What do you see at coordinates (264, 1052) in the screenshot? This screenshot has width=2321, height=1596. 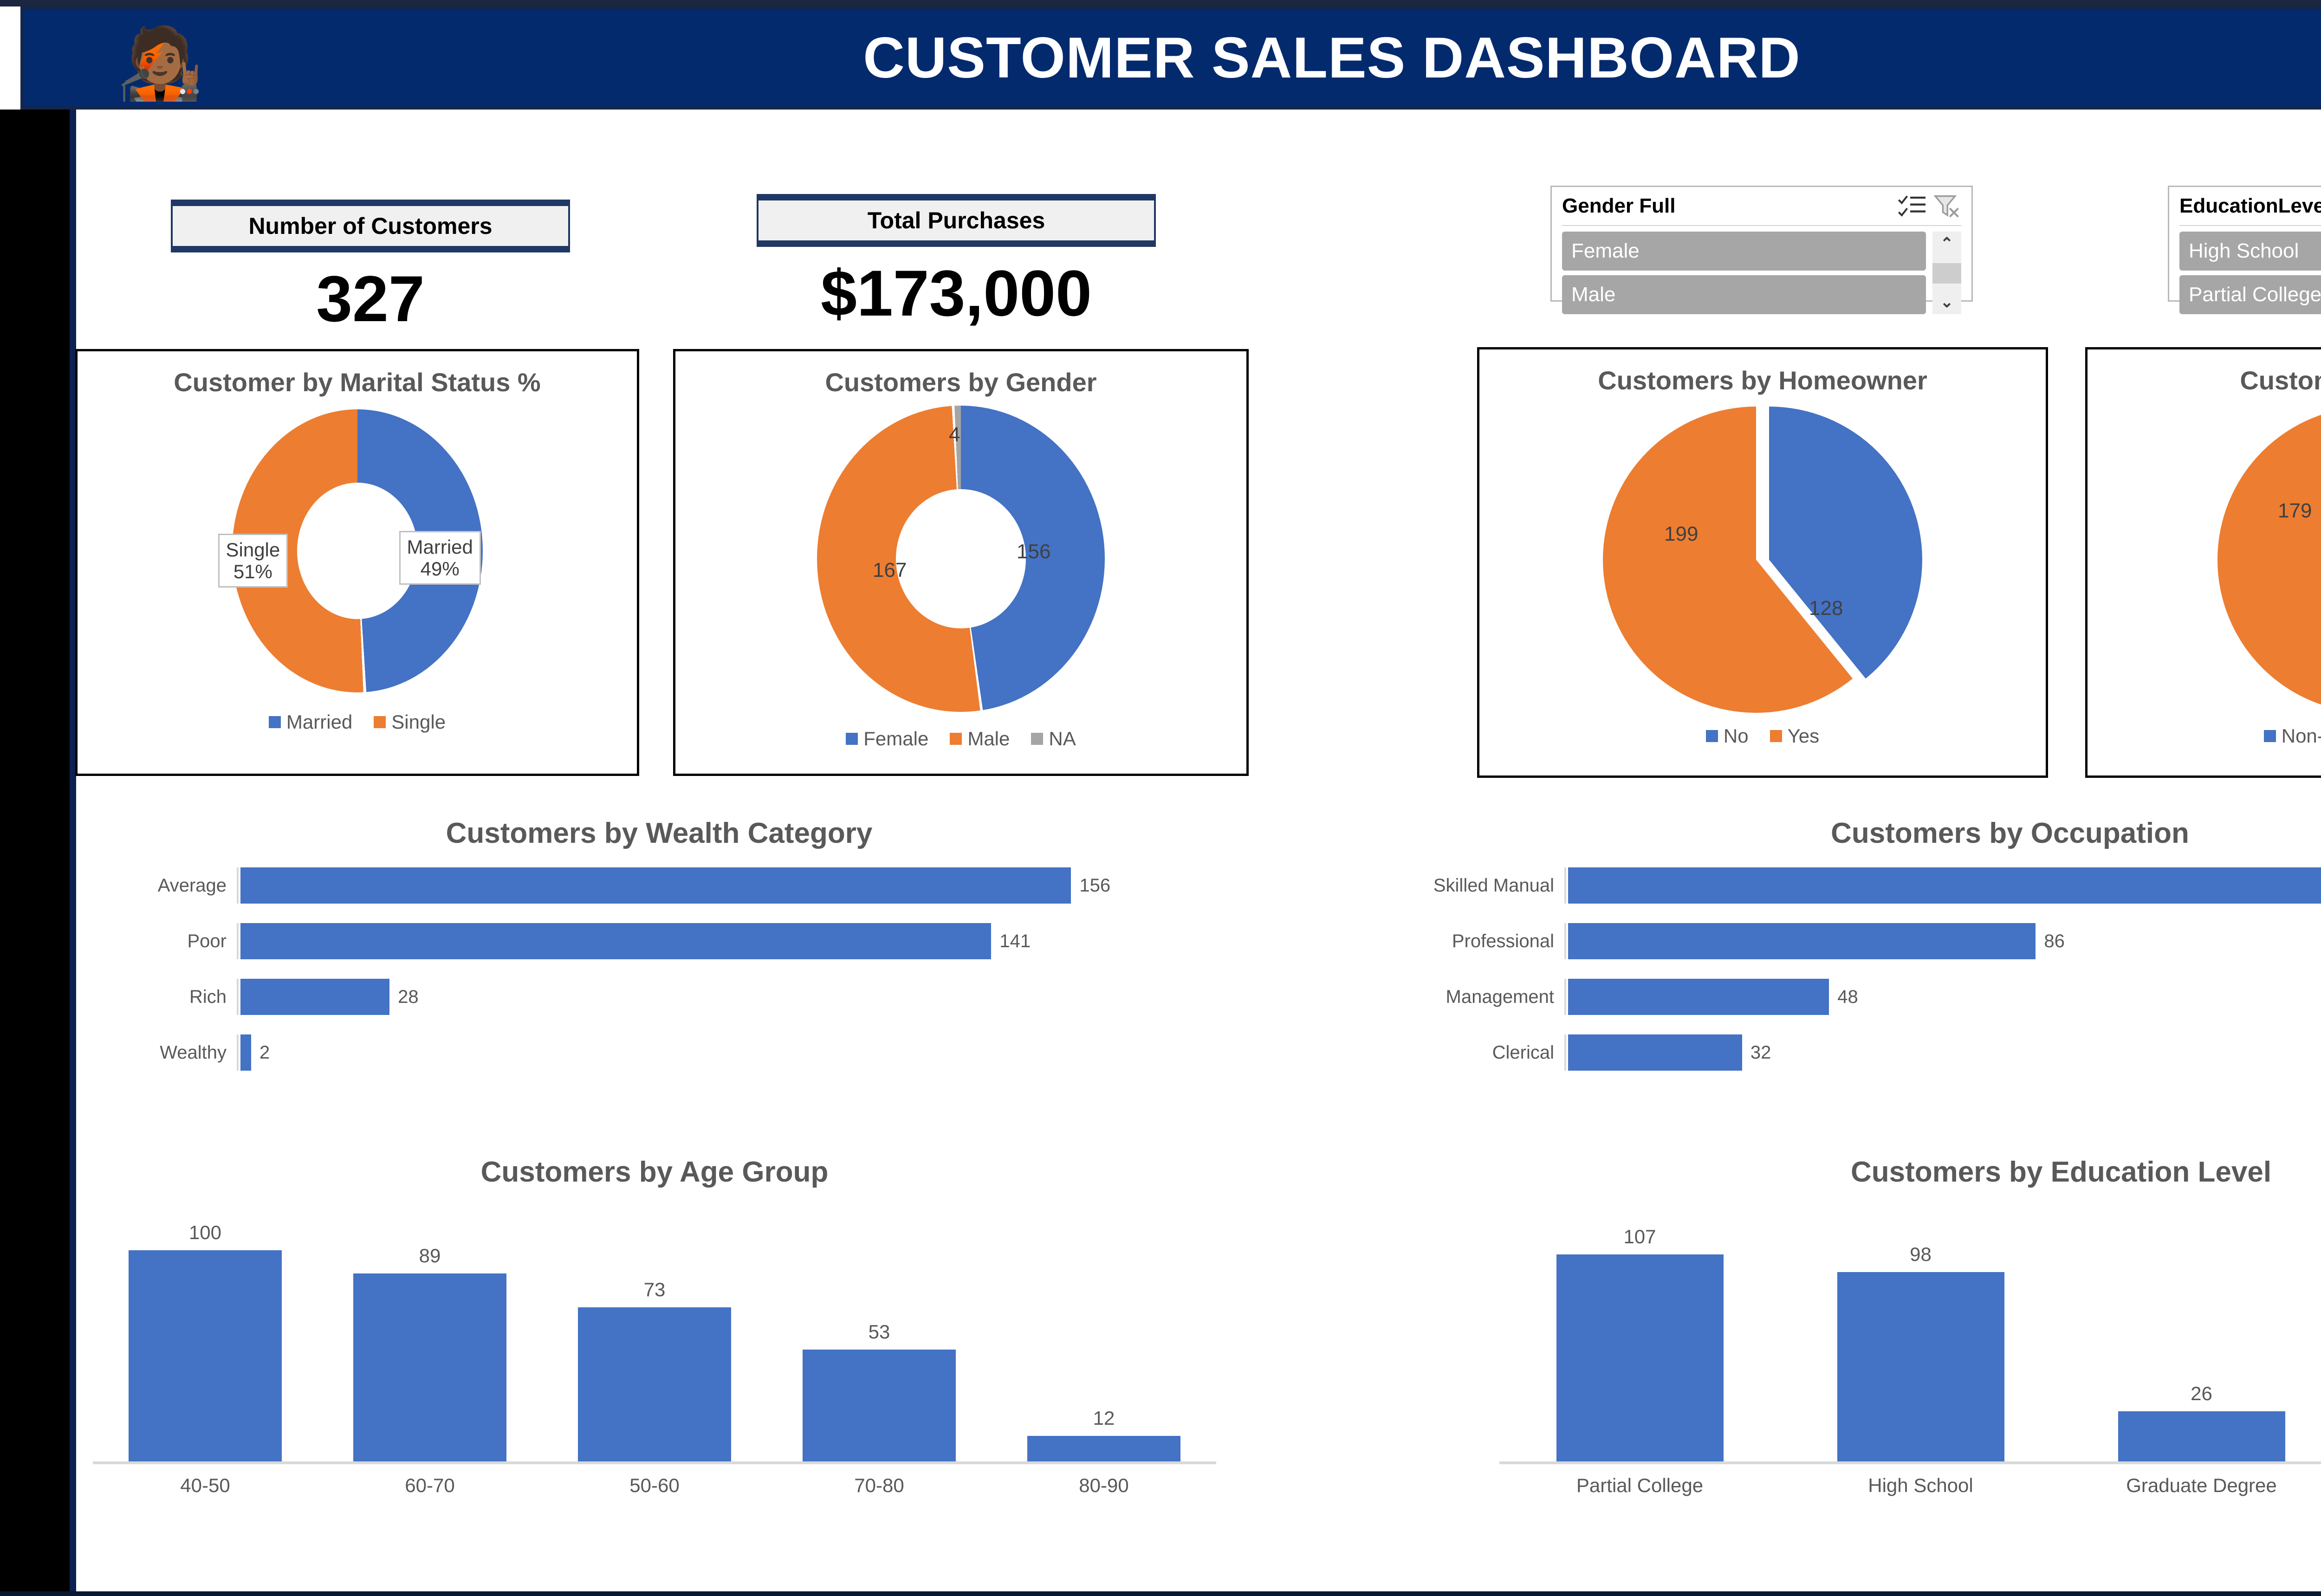 I see `bar-value-label: 2` at bounding box center [264, 1052].